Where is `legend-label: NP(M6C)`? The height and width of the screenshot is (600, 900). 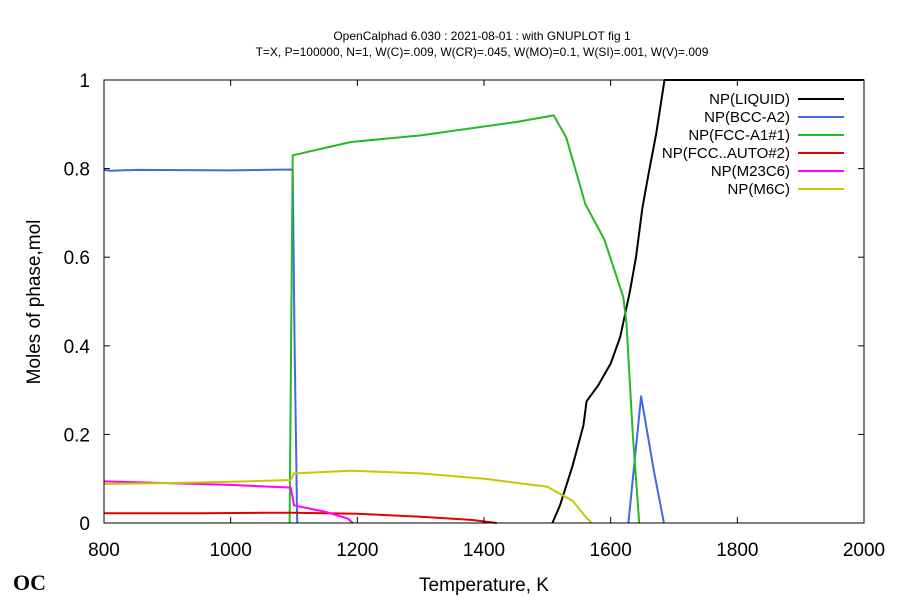 legend-label: NP(M6C) is located at coordinates (759, 189).